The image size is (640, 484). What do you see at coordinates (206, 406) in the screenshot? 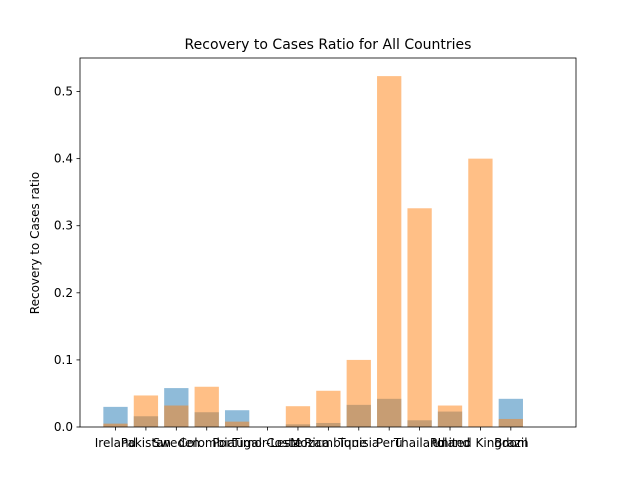
I see `bar-series2-colombia` at bounding box center [206, 406].